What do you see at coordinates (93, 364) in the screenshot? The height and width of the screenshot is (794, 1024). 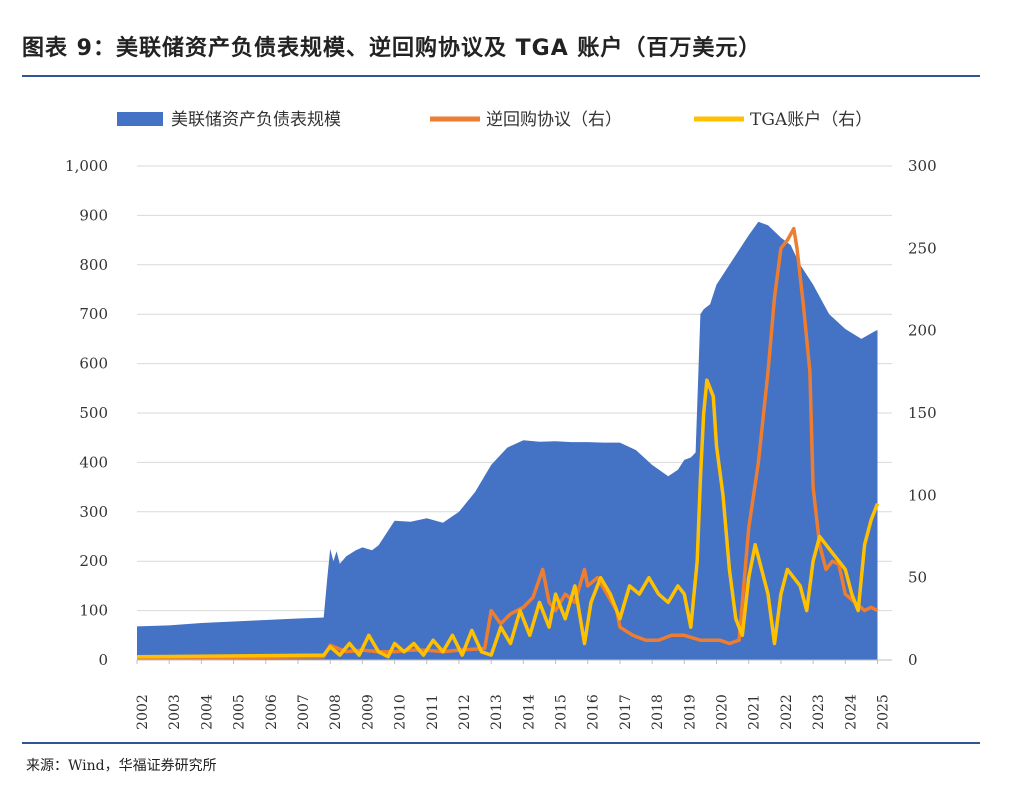 I see `y-left-tick-label: 600` at bounding box center [93, 364].